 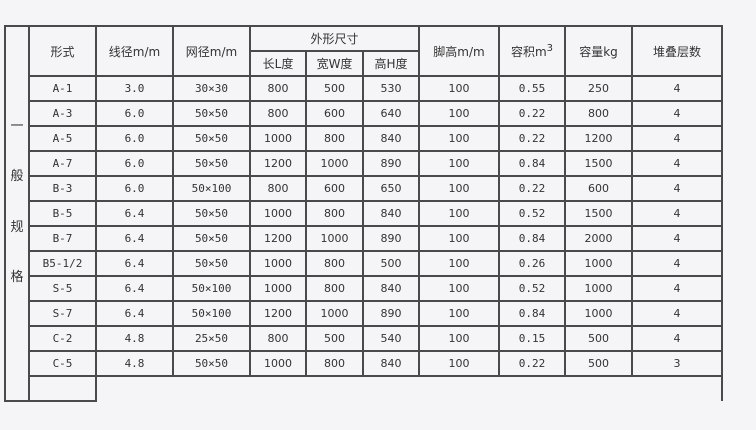 I want to click on side-label-char: 般, so click(x=17, y=176).